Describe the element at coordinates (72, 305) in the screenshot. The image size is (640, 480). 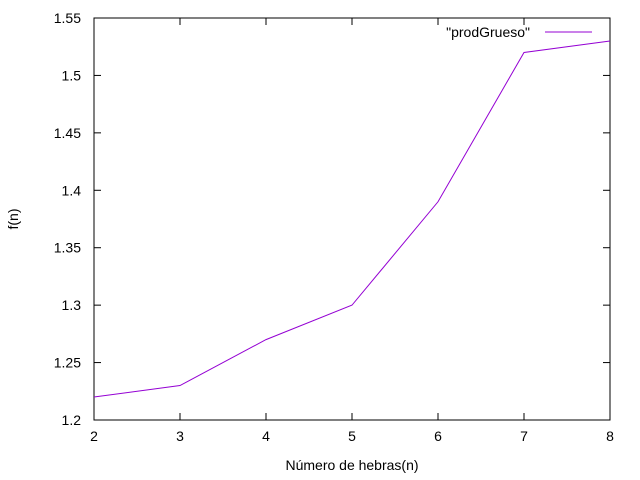
I see `y-tick-label: 1.3` at that location.